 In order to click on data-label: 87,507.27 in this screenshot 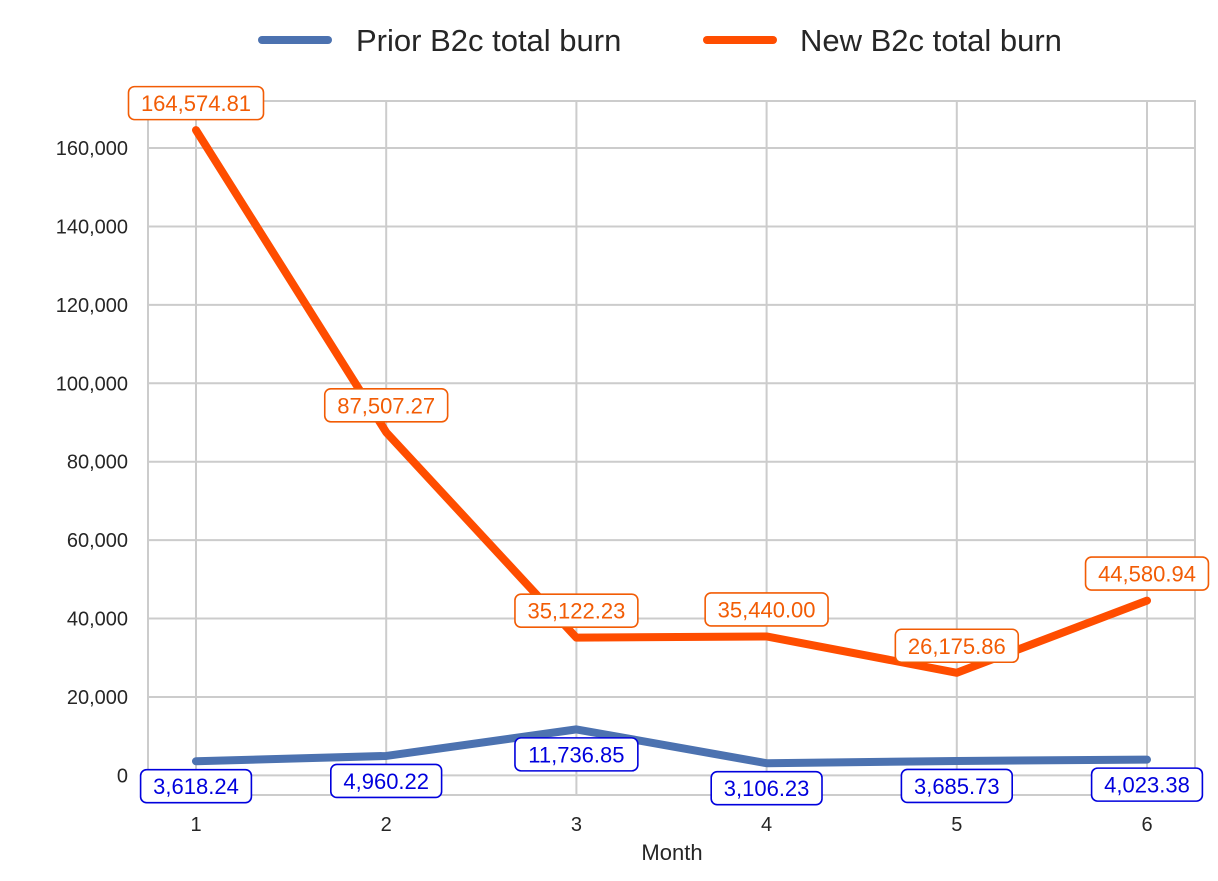, I will do `click(386, 405)`.